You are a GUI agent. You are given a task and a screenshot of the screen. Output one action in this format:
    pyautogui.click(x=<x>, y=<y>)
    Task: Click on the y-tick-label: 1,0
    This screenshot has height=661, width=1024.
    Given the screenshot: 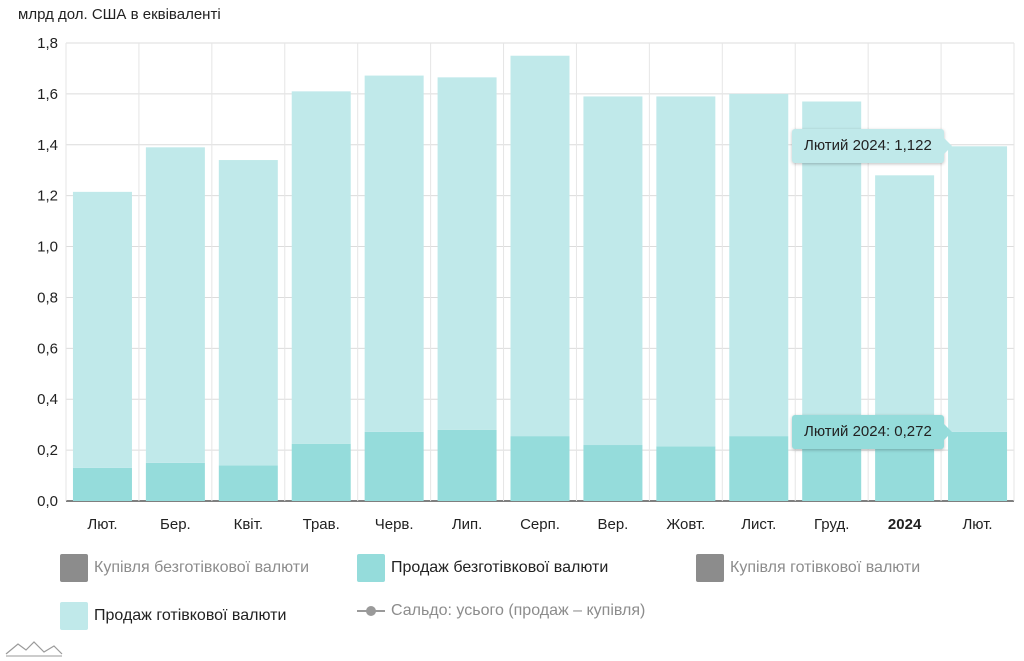 What is the action you would take?
    pyautogui.click(x=47, y=247)
    